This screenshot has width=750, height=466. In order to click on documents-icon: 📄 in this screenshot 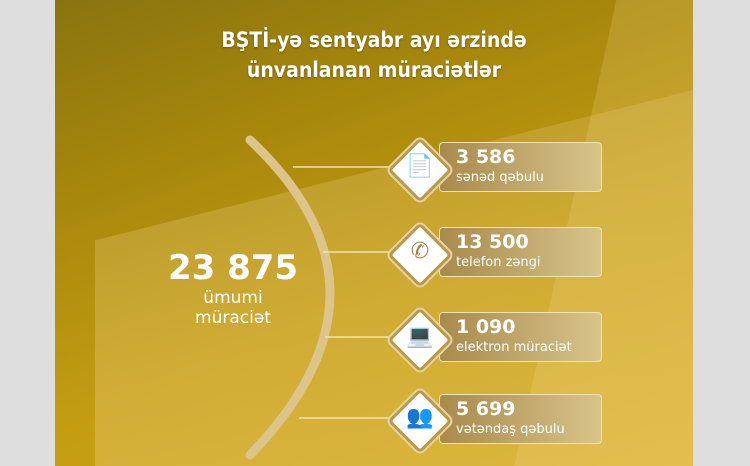, I will do `click(420, 166)`.